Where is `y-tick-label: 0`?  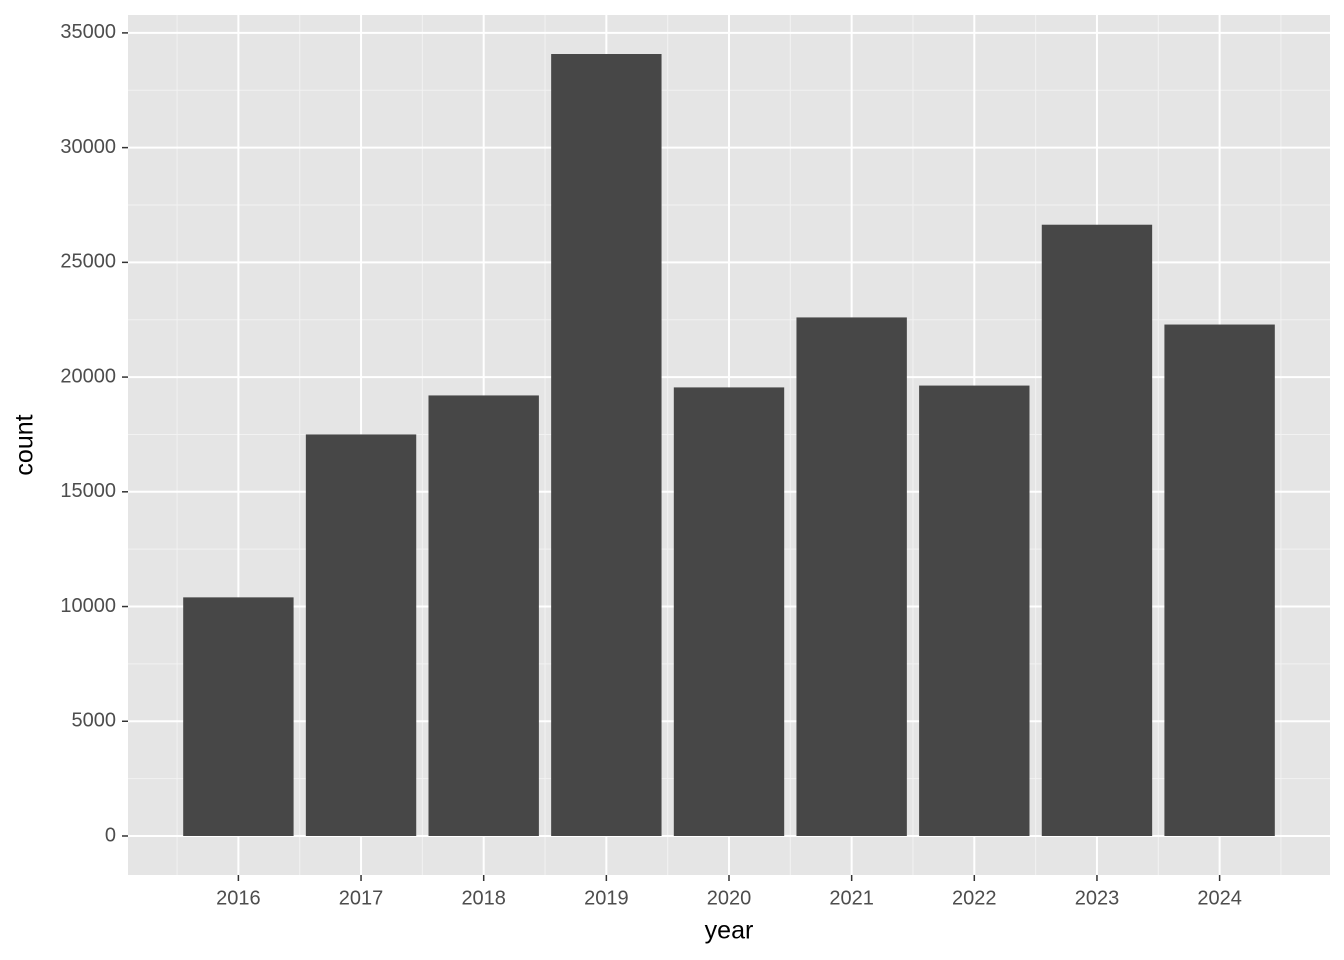 y-tick-label: 0 is located at coordinates (110, 835).